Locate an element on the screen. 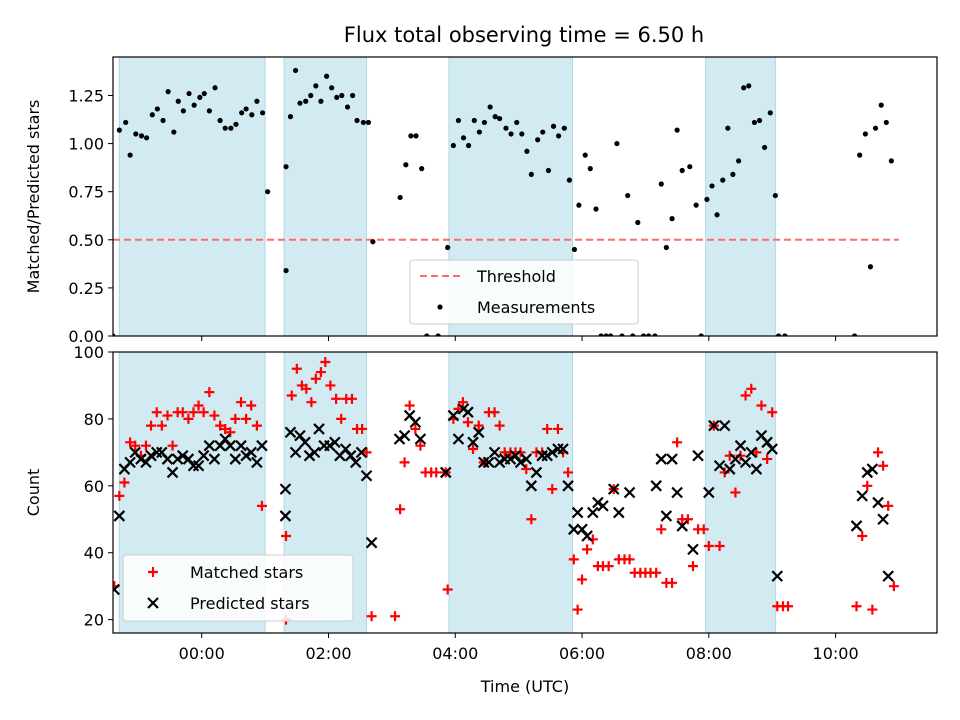 The height and width of the screenshot is (720, 960). y-tick-label: 20 is located at coordinates (94, 620).